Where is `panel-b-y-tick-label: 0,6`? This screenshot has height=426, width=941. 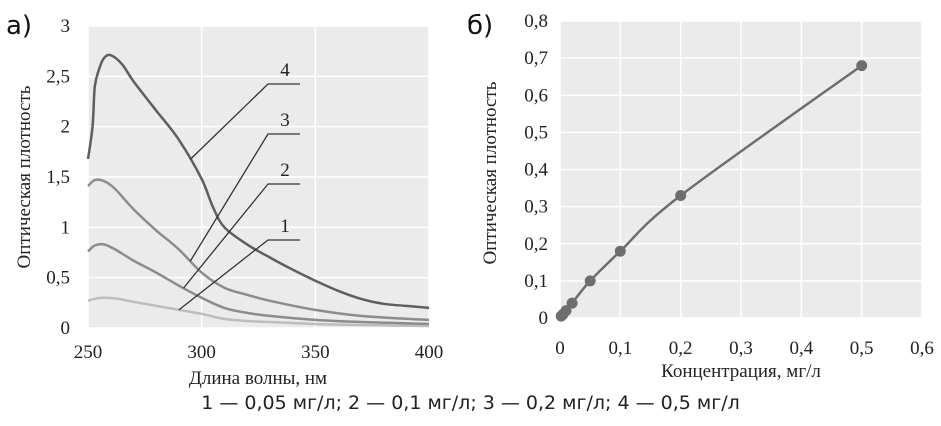 panel-b-y-tick-label: 0,6 is located at coordinates (536, 95).